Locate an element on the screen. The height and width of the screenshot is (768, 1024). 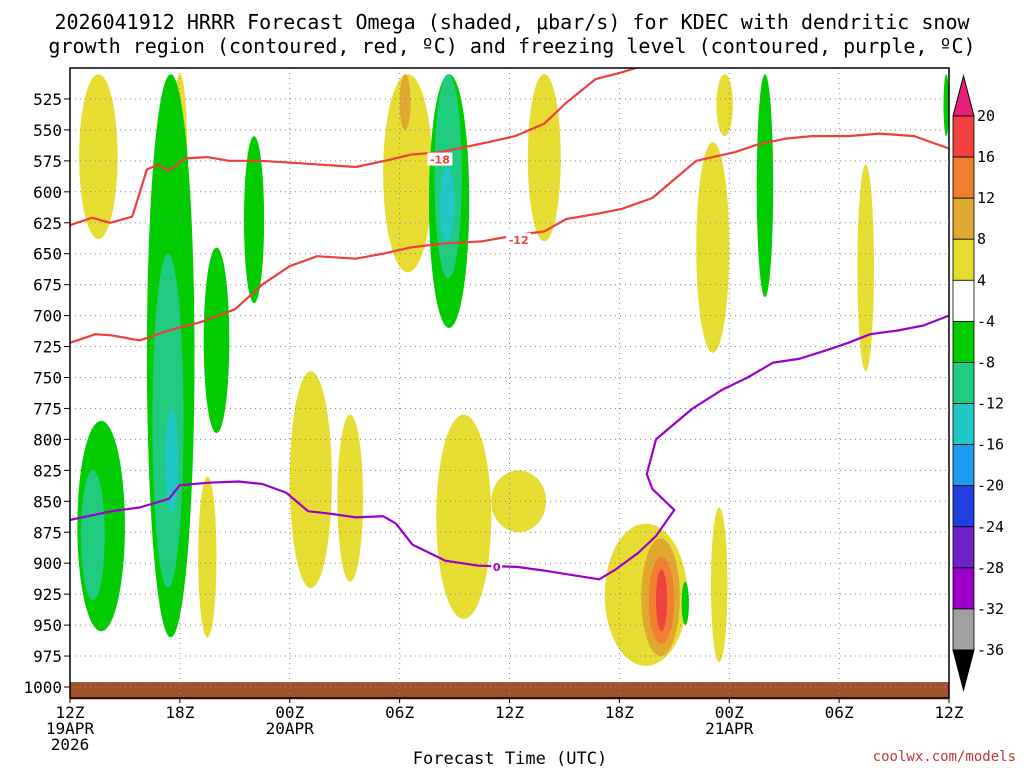
colorbar-bottom-arrow is located at coordinates (963, 670).